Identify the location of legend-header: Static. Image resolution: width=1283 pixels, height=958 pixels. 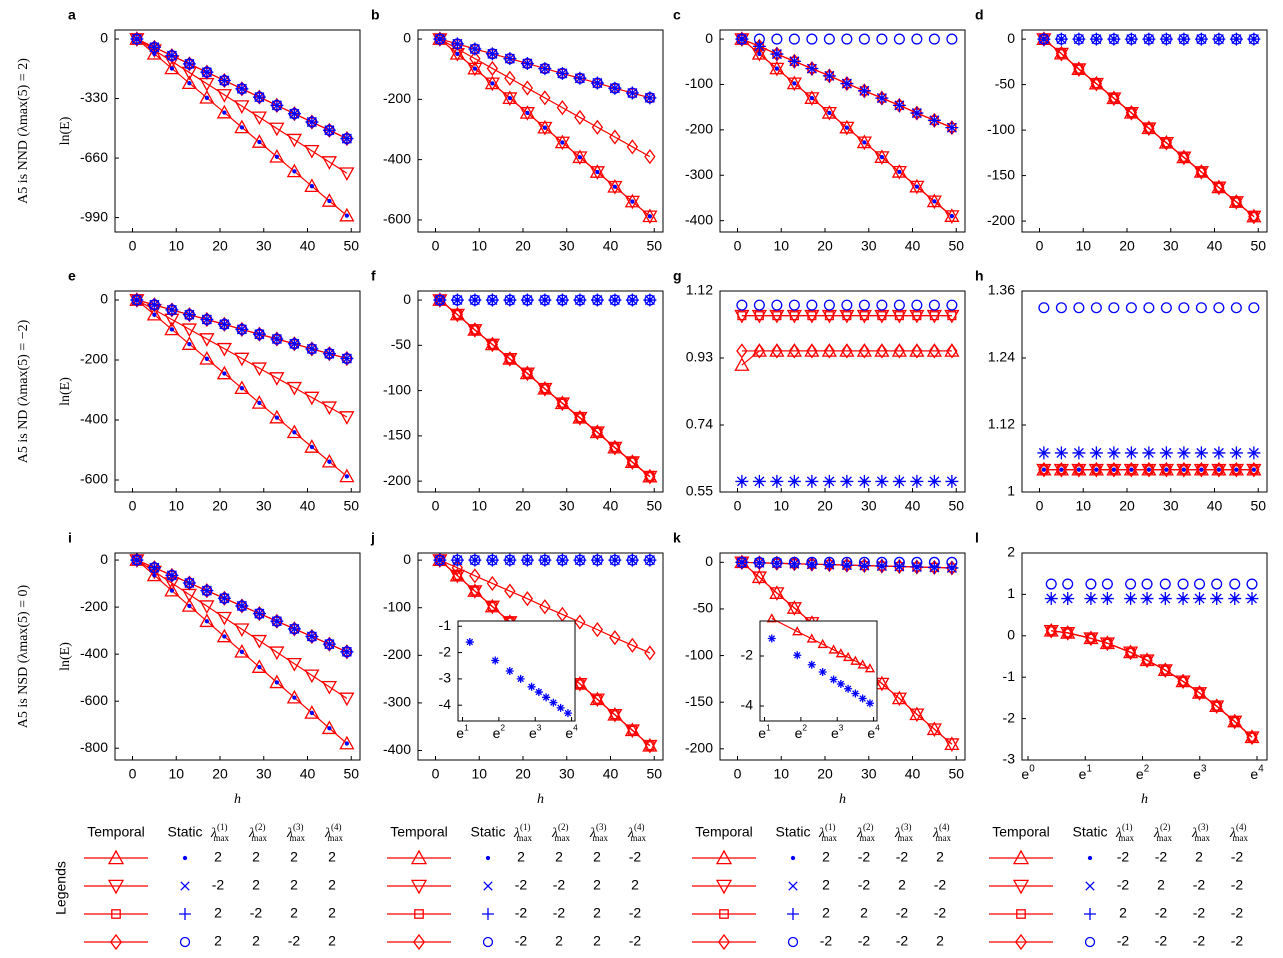
(792, 832).